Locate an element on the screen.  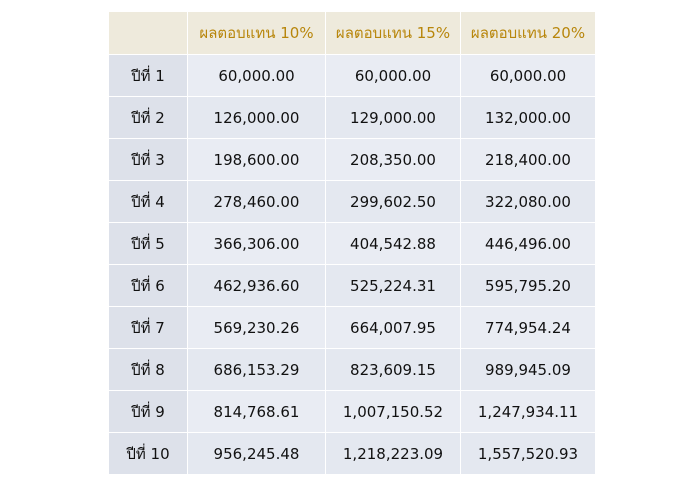
table-row: ปีที่ 3 198,600.00 208,350.00 218,400.00 is located at coordinates (352, 159).